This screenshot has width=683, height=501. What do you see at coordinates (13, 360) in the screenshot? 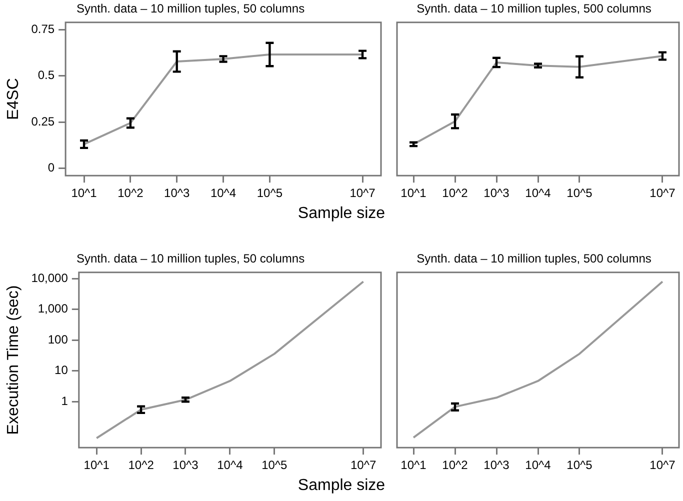
I see `y-axis-title: Execution Time (sec)` at bounding box center [13, 360].